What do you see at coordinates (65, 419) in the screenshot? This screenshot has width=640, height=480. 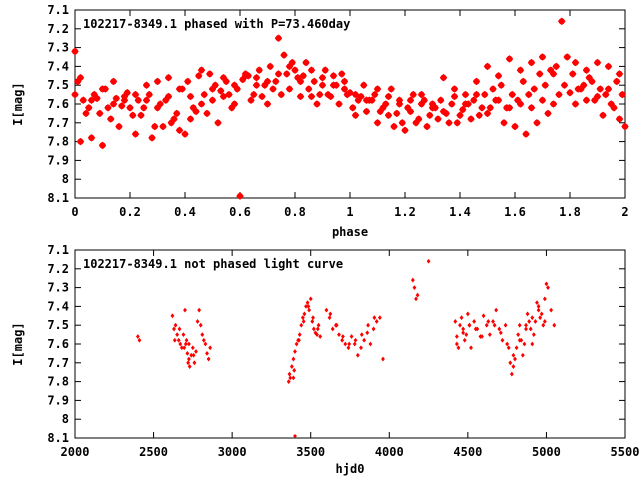 I see `y-tick-label: 8` at bounding box center [65, 419].